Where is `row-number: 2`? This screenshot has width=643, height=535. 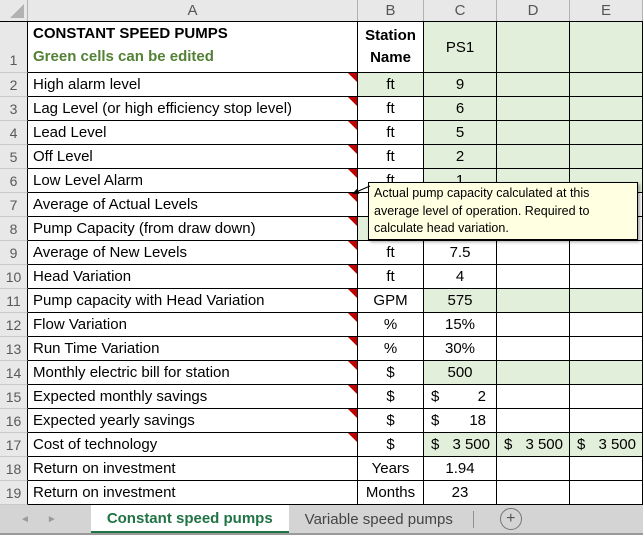 row-number: 2 is located at coordinates (14, 85).